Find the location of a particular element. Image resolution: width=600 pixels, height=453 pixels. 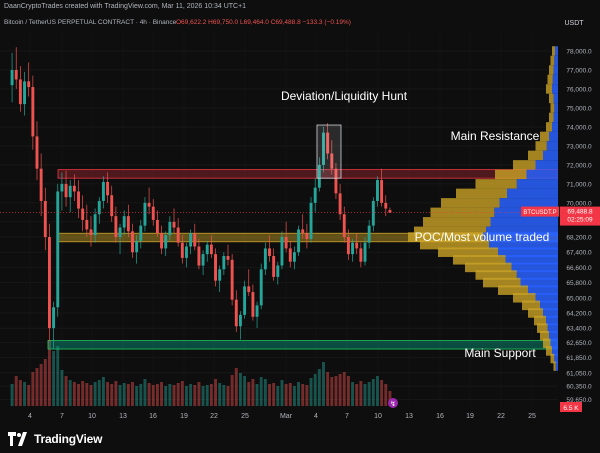

badge-symbol: BTCUSDT.P is located at coordinates (539, 213).